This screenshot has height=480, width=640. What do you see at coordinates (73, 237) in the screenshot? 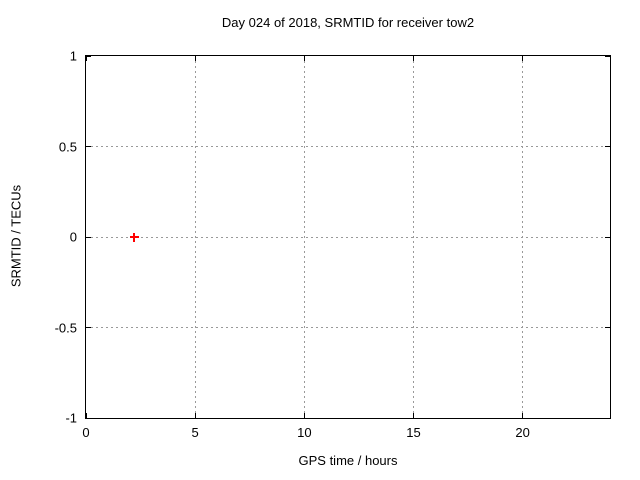
I see `y-tick-label: 0` at bounding box center [73, 237].